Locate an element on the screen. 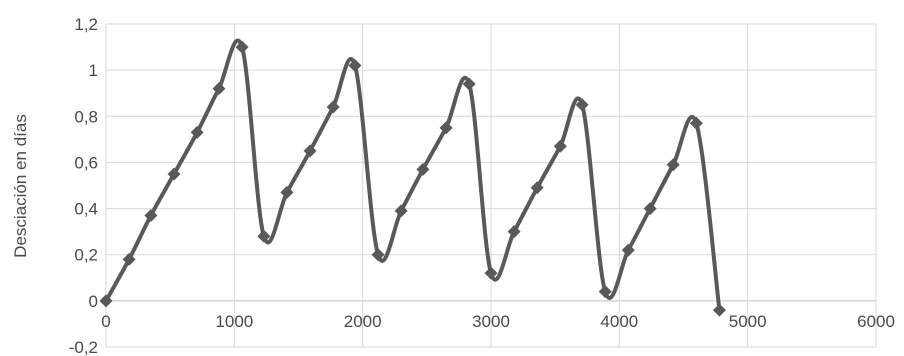 The height and width of the screenshot is (356, 904). y-tick-label: 0,2 is located at coordinates (86, 255).